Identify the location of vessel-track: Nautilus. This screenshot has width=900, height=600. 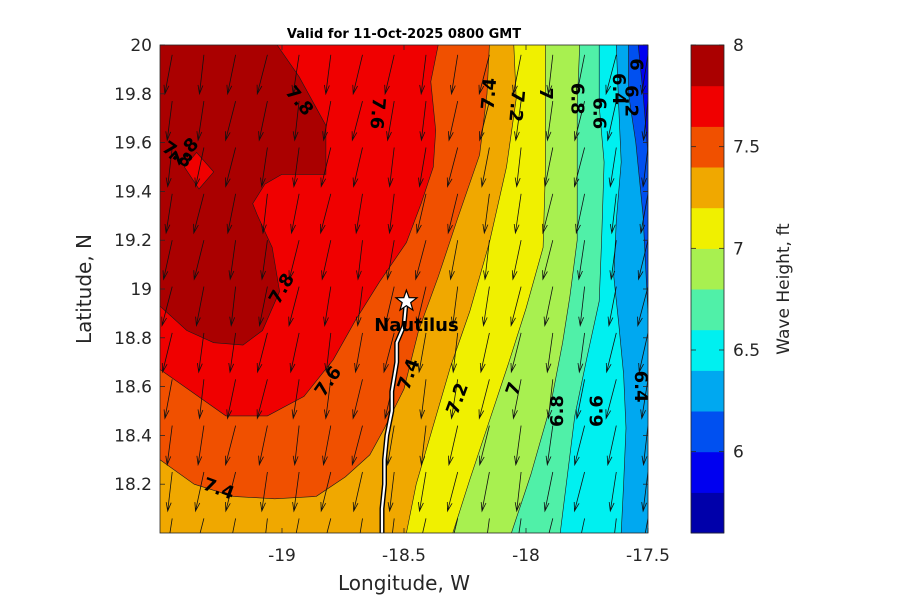
(416, 410).